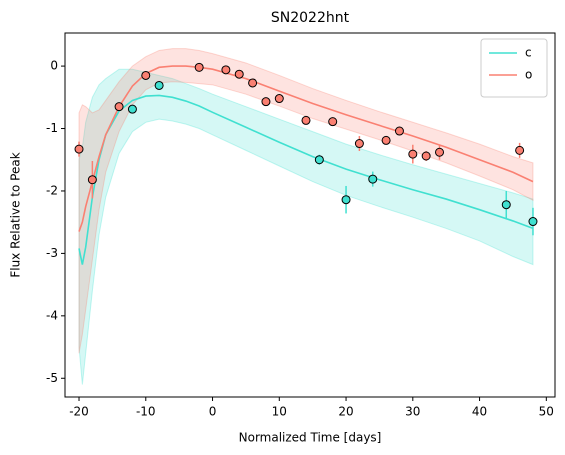 The height and width of the screenshot is (455, 565). I want to click on y-tick-label: -3, so click(52, 253).